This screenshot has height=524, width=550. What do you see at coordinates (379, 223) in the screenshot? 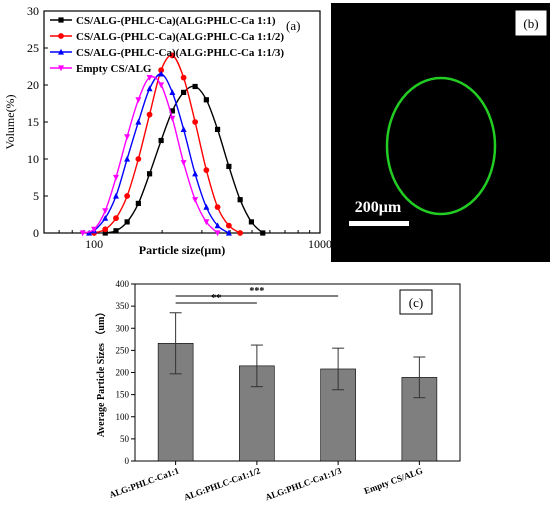
I see `scale-bar` at bounding box center [379, 223].